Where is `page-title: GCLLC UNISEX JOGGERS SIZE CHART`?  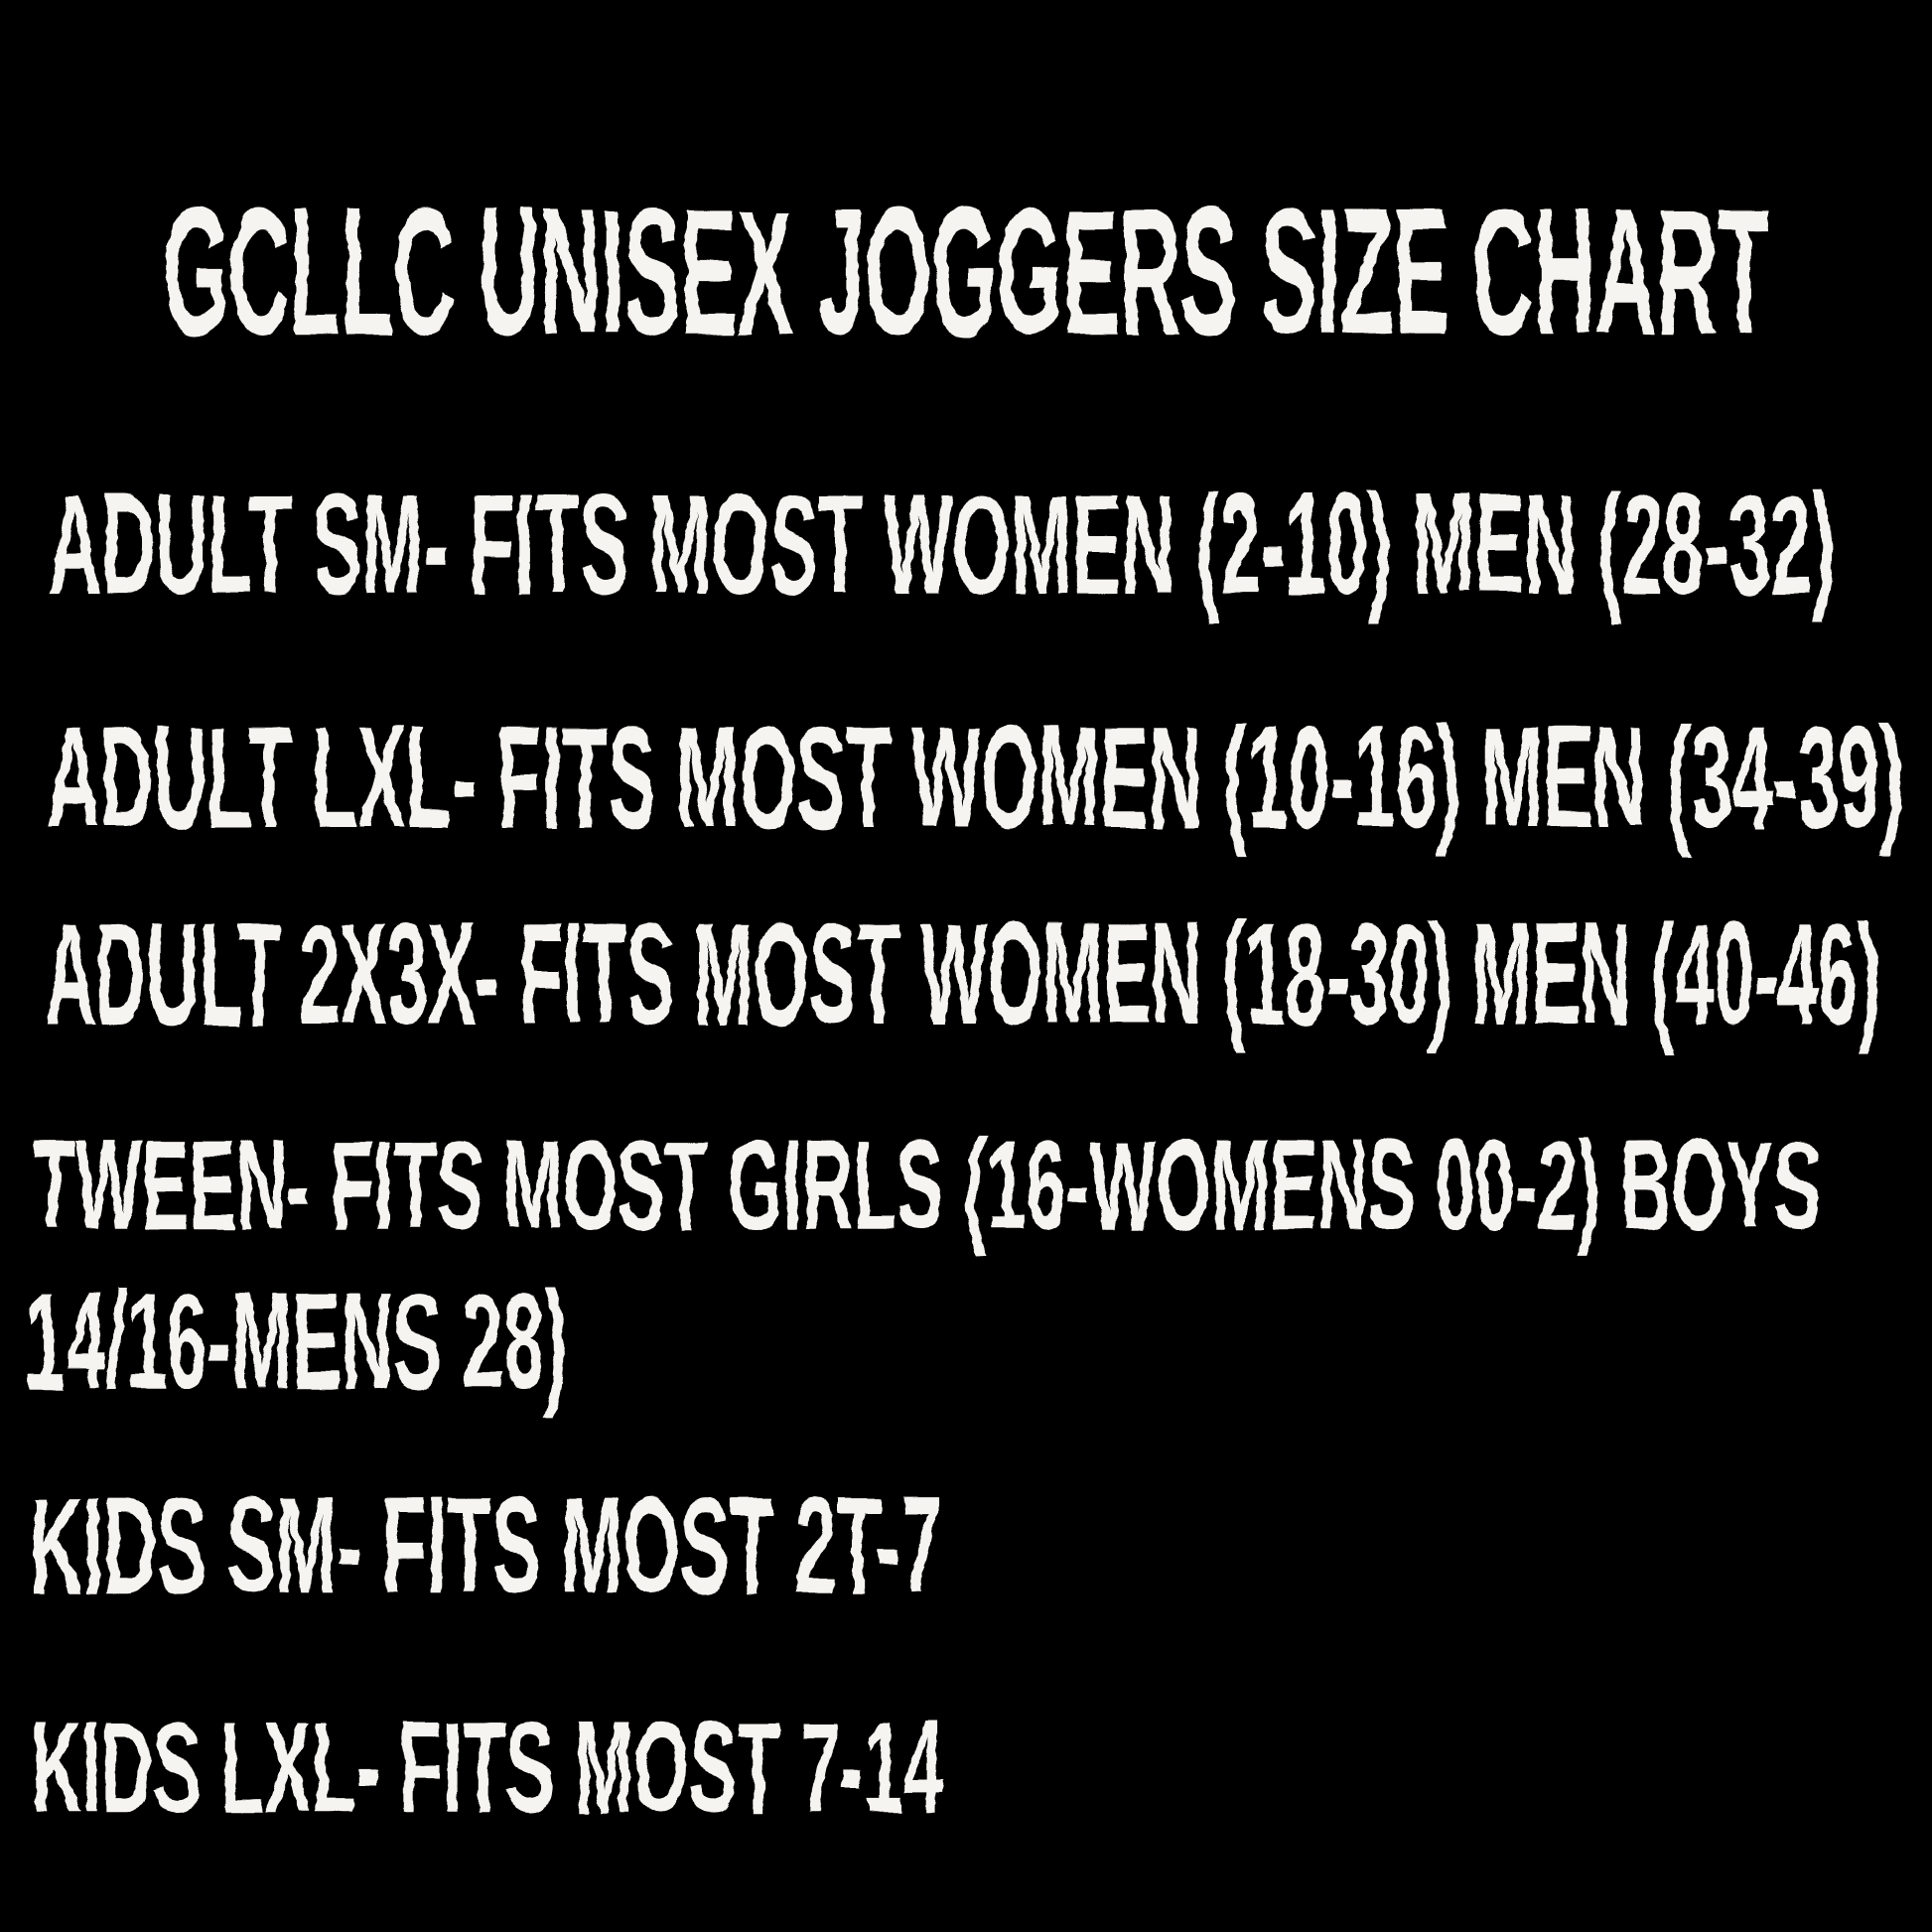 page-title: GCLLC UNISEX JOGGERS SIZE CHART is located at coordinates (966, 272).